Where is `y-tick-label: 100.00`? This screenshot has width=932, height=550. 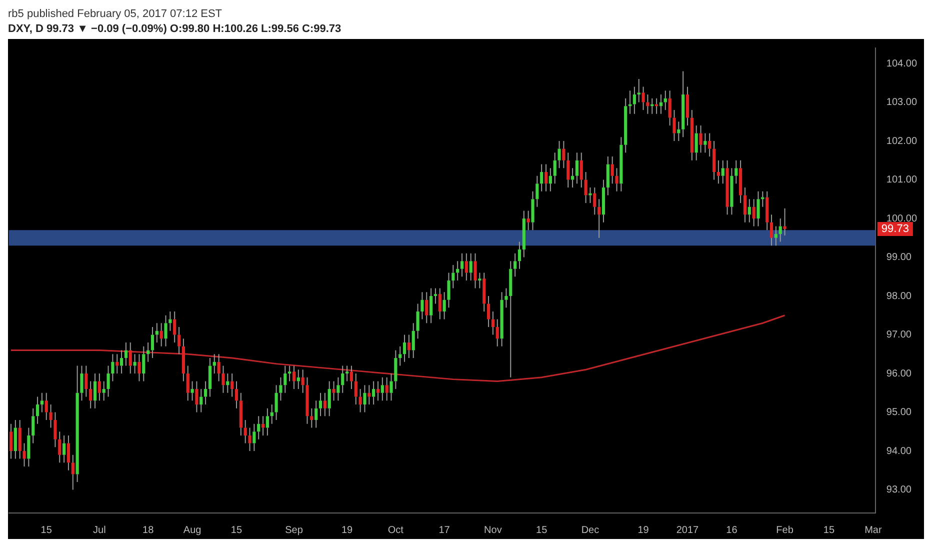
y-tick-label: 100.00 is located at coordinates (902, 218).